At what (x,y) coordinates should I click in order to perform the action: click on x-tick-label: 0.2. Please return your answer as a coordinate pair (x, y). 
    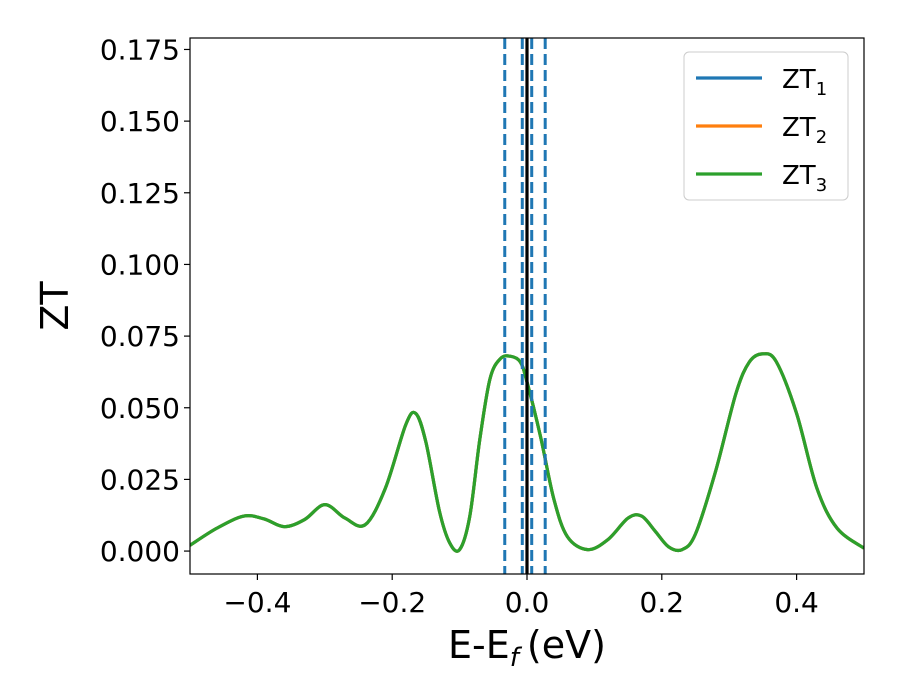
    Looking at the image, I should click on (662, 602).